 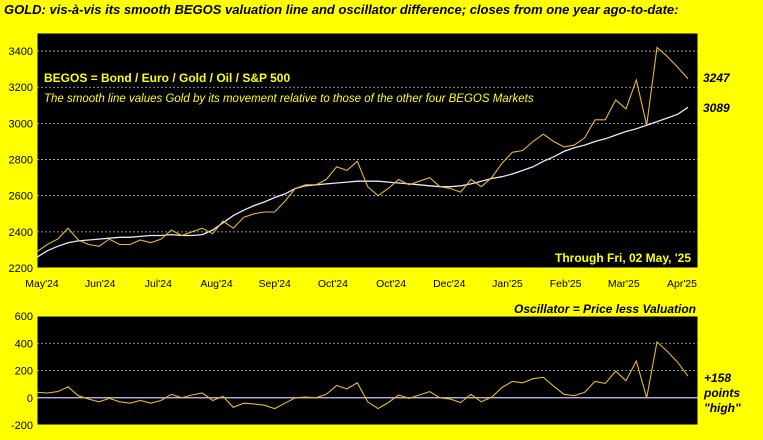 What do you see at coordinates (716, 108) in the screenshot?
I see `valuation-end-label: 3089` at bounding box center [716, 108].